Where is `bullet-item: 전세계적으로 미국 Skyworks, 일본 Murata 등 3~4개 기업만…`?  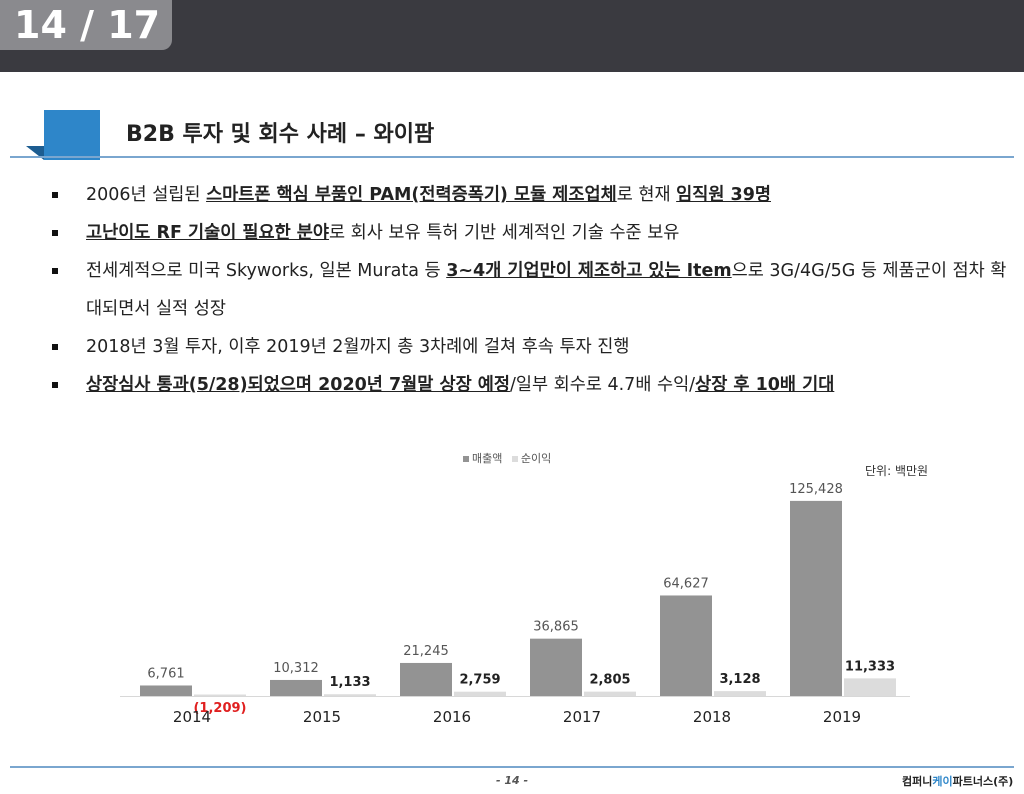
bullet-item: 전세계적으로 미국 Skyworks, 일본 Murata 등 3~4개 기업만… is located at coordinates (528, 290).